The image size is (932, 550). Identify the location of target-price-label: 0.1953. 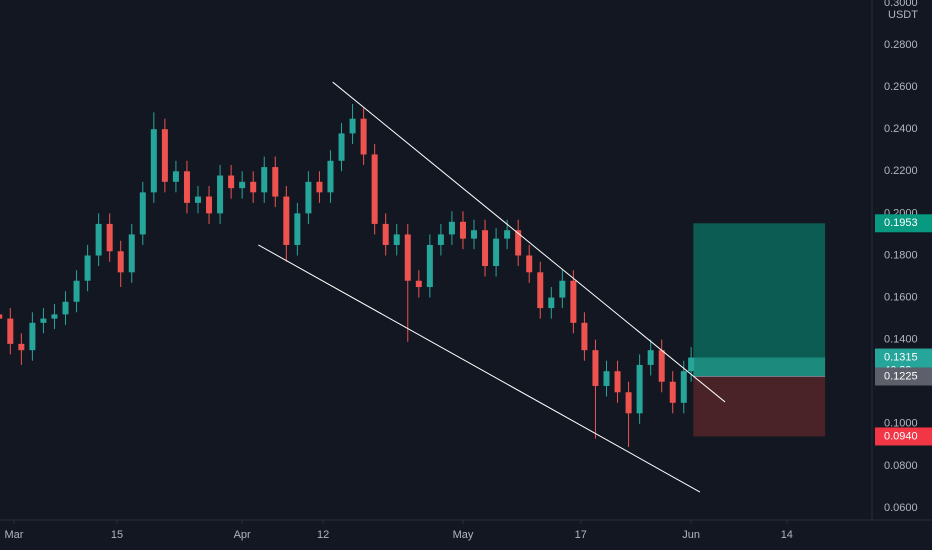
(901, 223).